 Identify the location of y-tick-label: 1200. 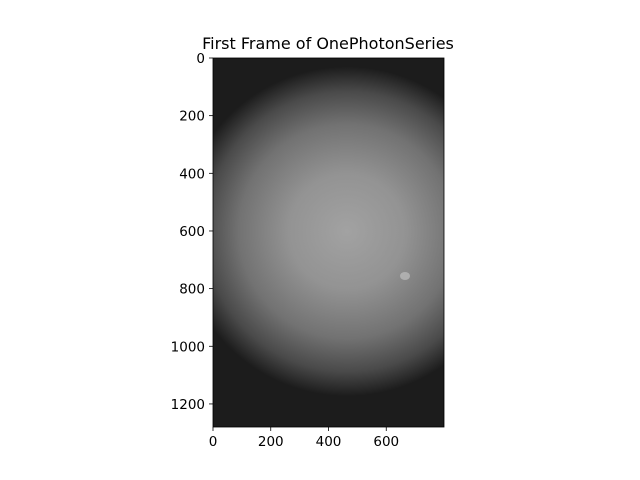
(188, 405).